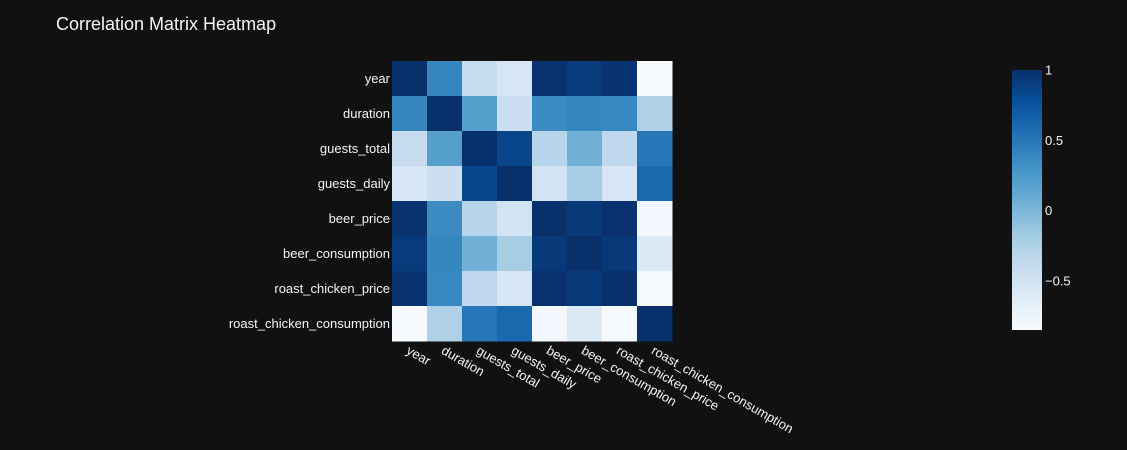 The height and width of the screenshot is (450, 1127). Describe the element at coordinates (585, 219) in the screenshot. I see `heatmap-cell-beer-price-beer-consumption` at that location.